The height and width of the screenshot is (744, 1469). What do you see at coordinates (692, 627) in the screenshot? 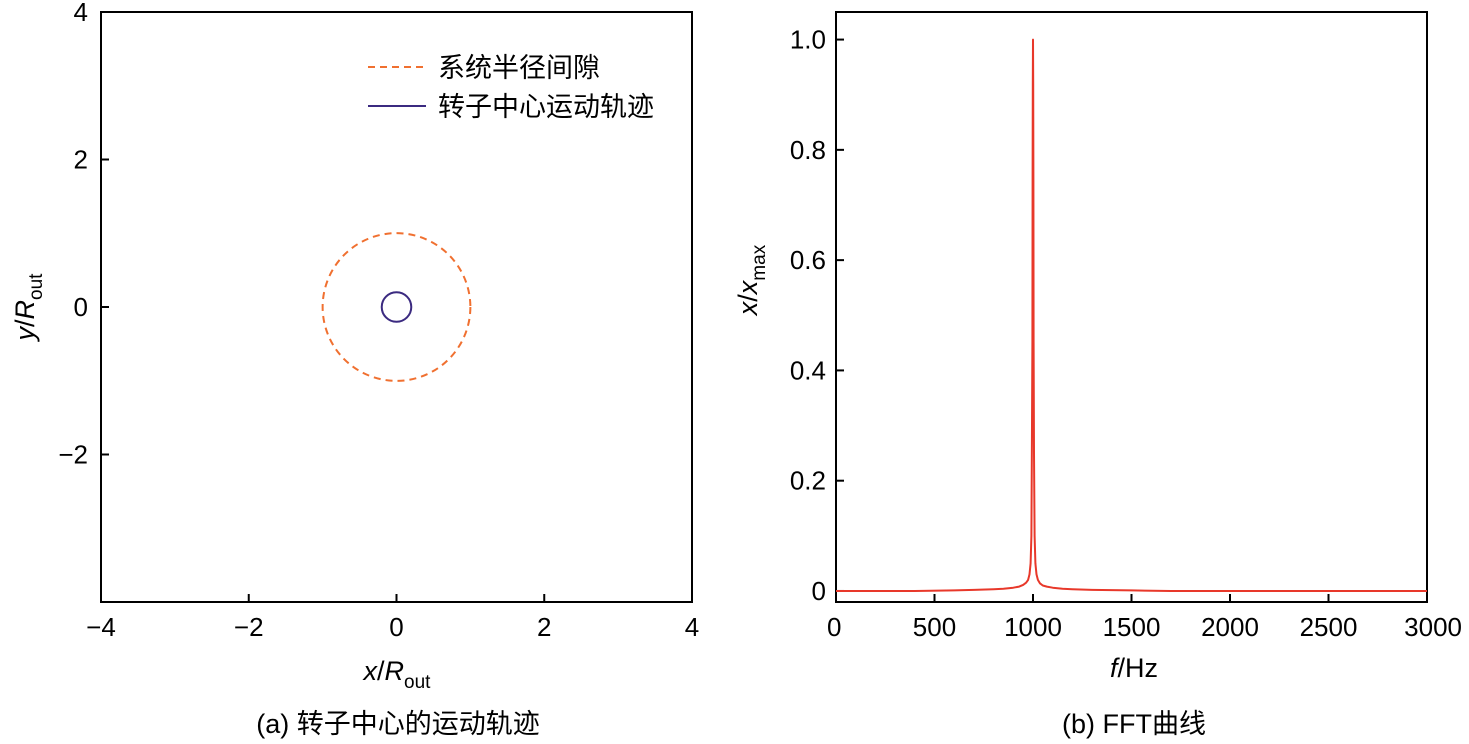
I see `x-tick-label-a: 4` at bounding box center [692, 627].